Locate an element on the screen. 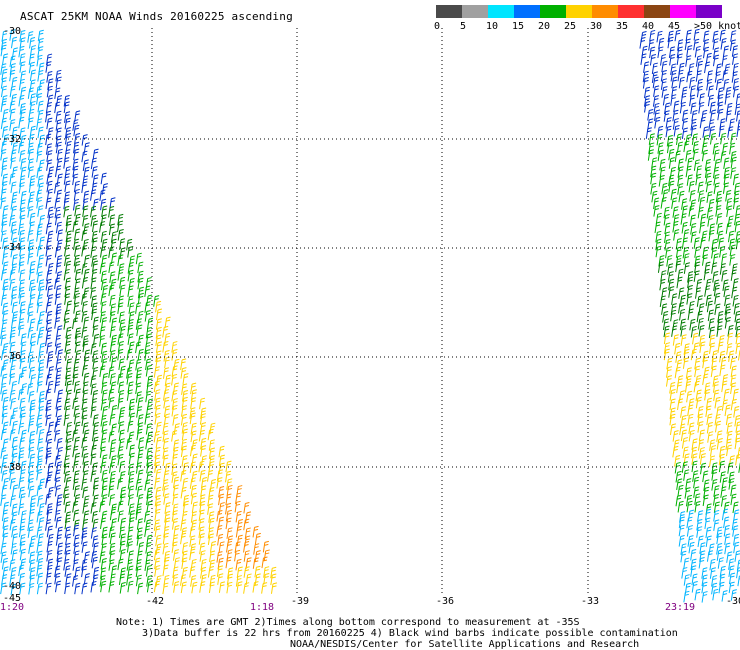 This screenshot has width=740, height=650. legend-swatch is located at coordinates (527, 11).